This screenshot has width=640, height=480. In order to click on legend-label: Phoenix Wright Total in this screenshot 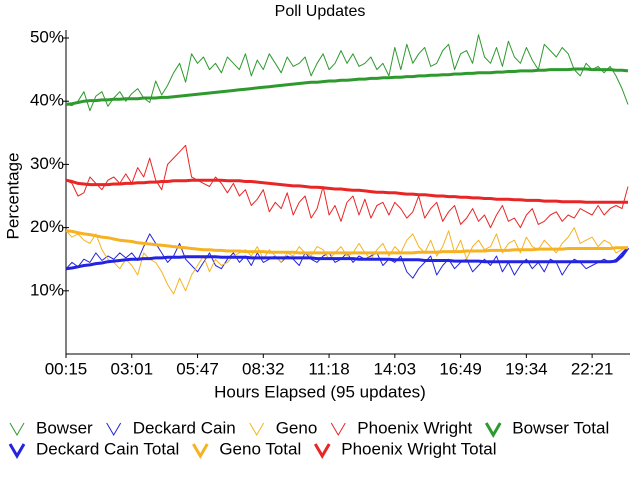, I will do `click(418, 448)`.